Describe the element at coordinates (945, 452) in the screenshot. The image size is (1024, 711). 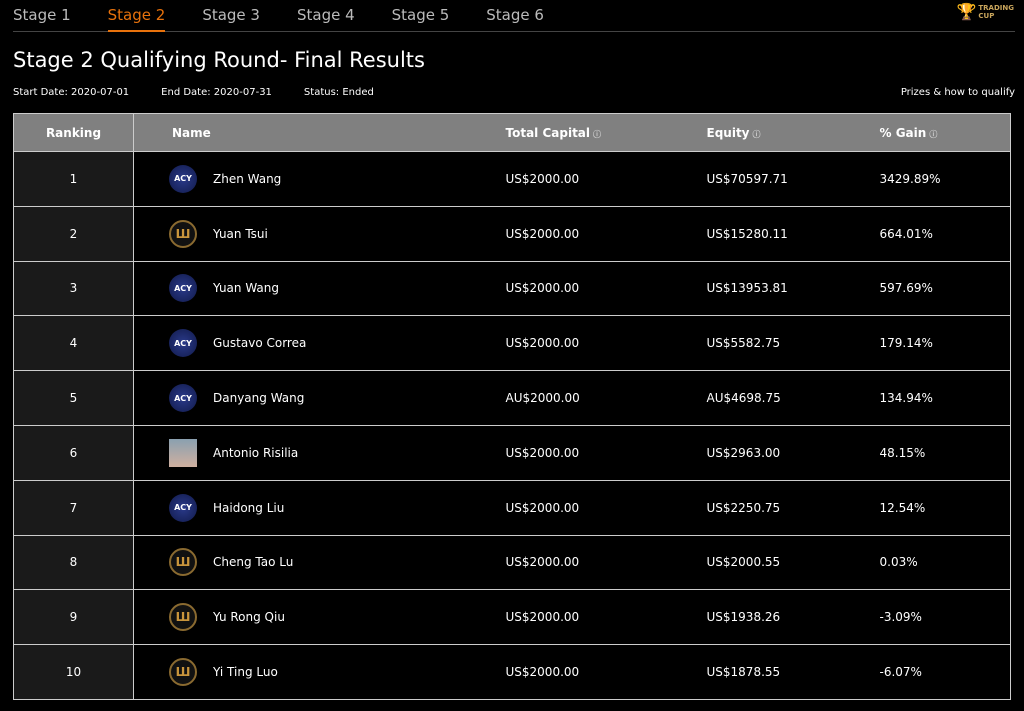
I see `gain-cell: 48.15%` at that location.